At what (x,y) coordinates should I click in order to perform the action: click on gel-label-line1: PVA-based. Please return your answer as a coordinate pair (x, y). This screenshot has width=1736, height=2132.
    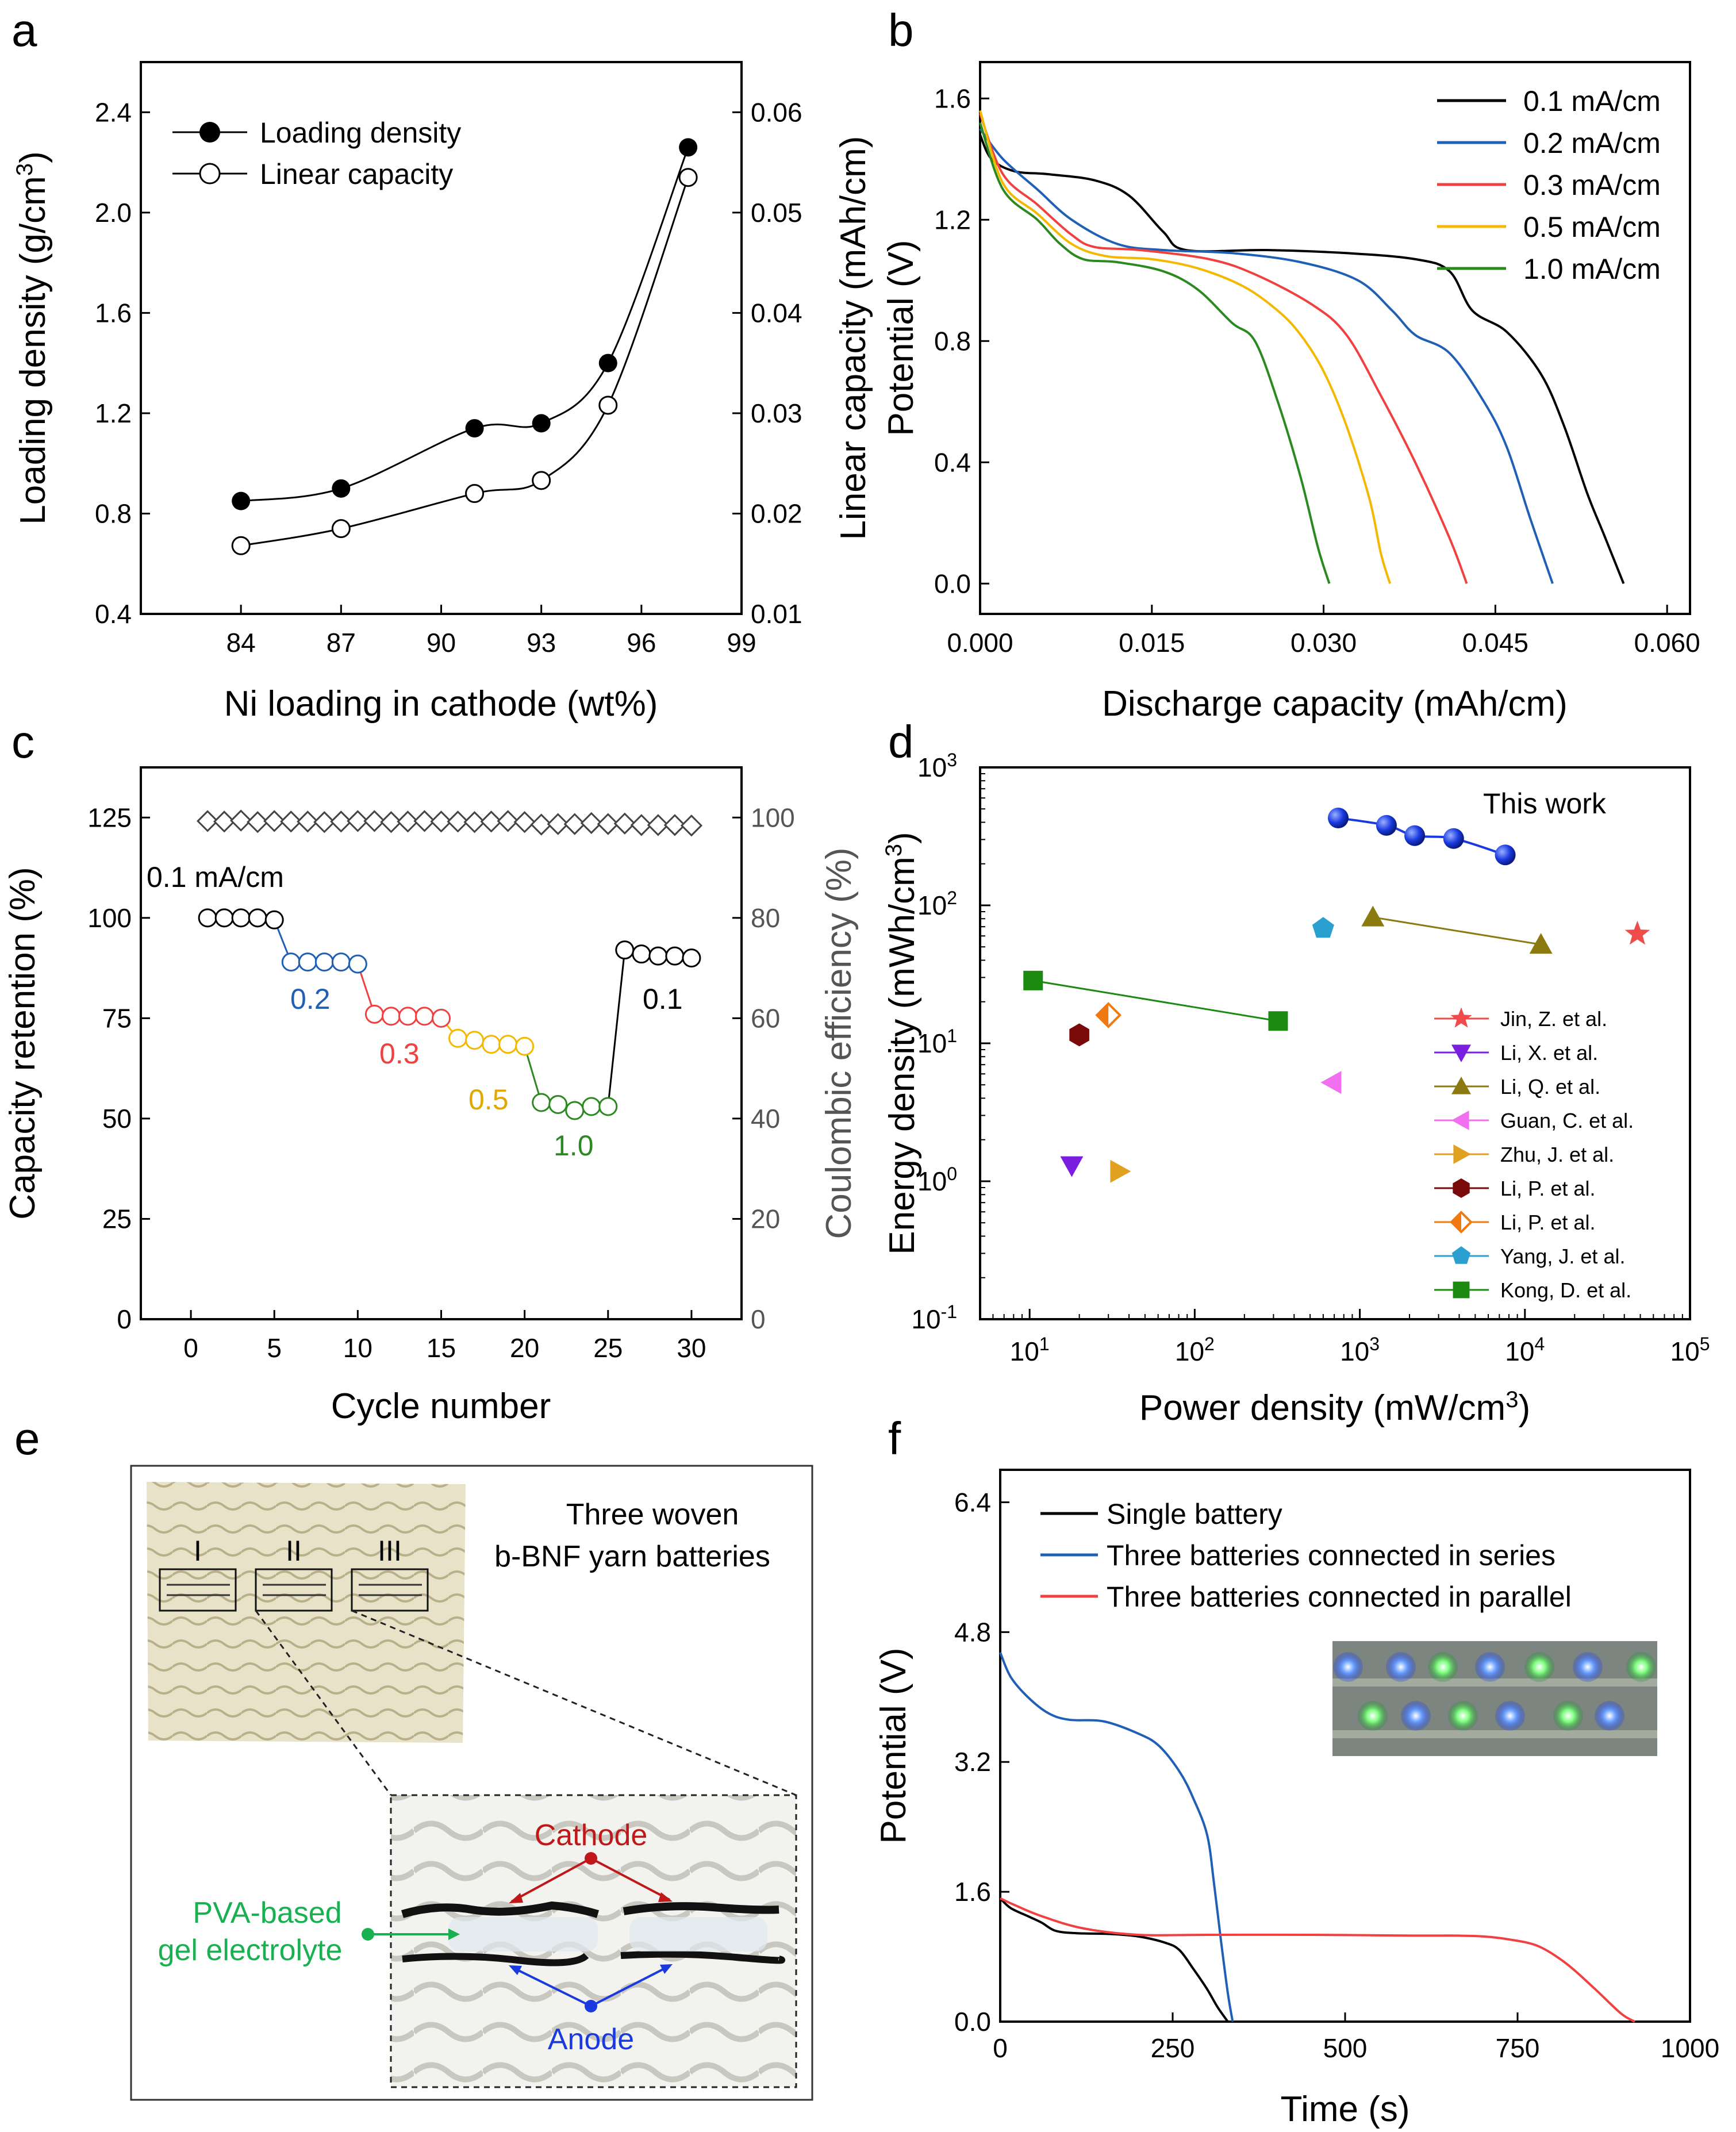
    Looking at the image, I should click on (267, 1913).